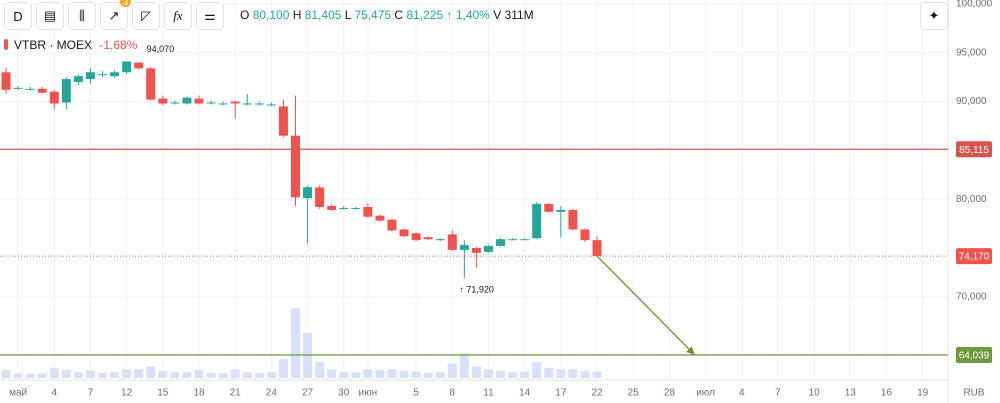  I want to click on y-tick-label: 95,000, so click(971, 52).